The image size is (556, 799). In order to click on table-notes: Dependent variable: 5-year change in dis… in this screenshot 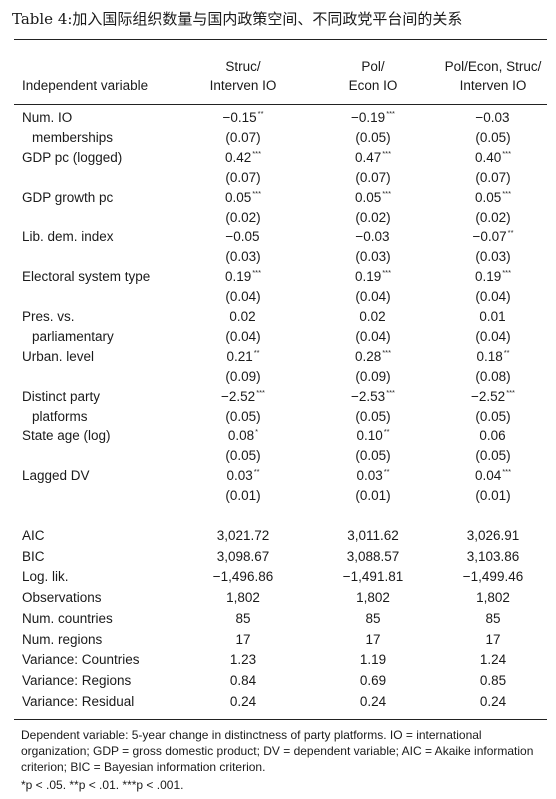, I will do `click(281, 760)`.